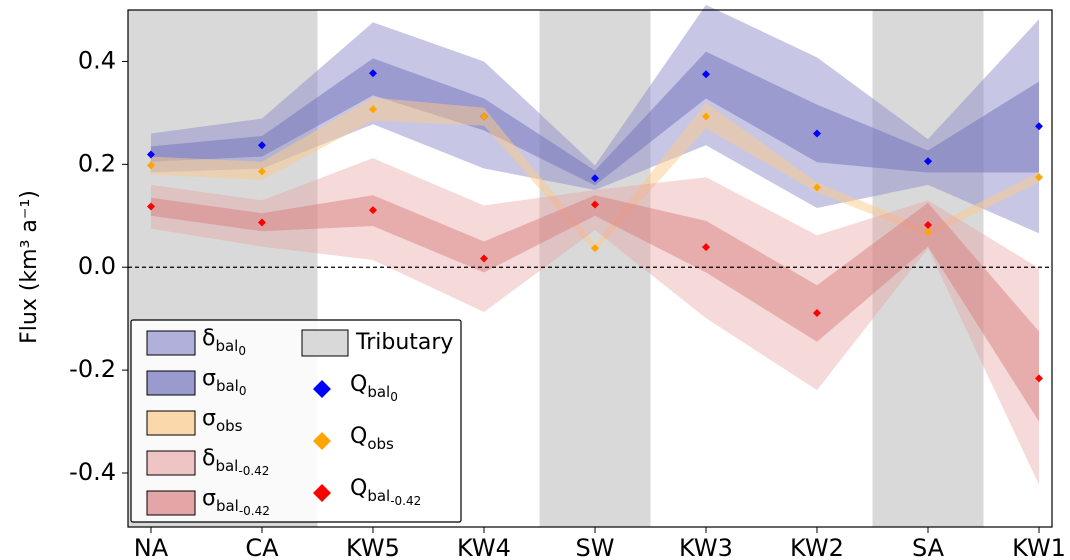  I want to click on y-tick-label: 0.0, so click(97, 266).